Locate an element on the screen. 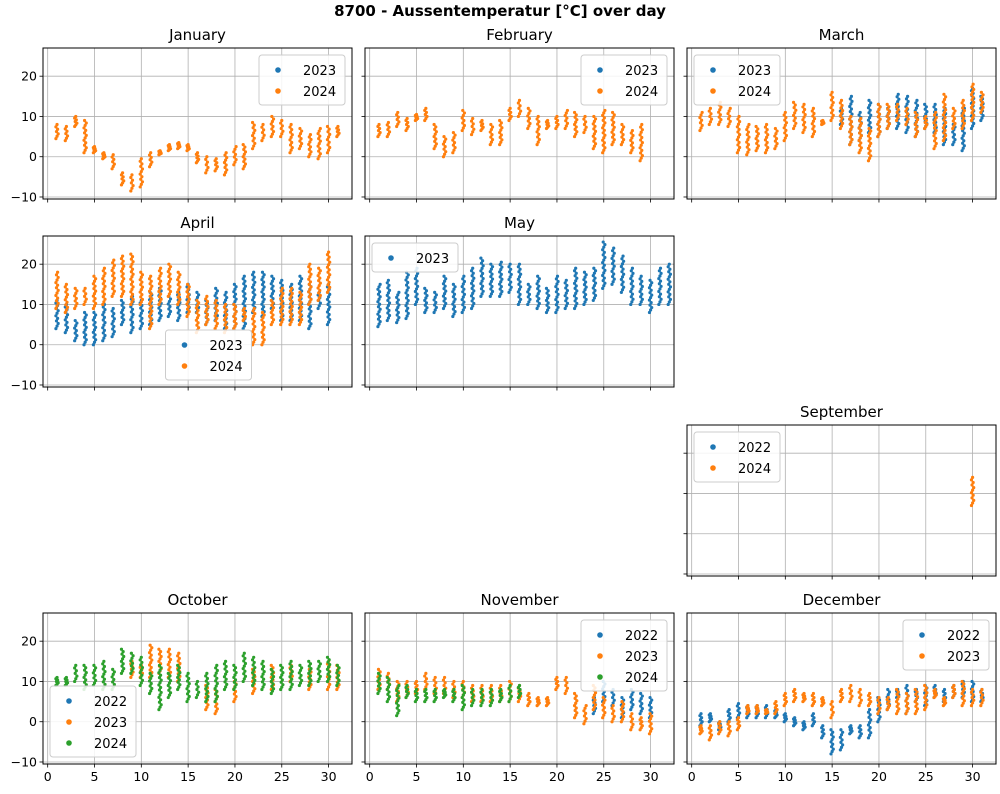  legend-marker-2024 is located at coordinates (713, 468).